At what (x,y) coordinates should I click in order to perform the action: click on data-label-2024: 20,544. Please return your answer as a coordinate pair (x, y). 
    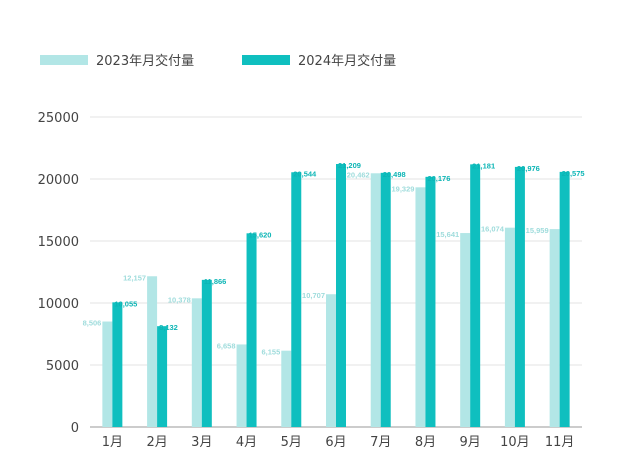
    Looking at the image, I should click on (305, 173).